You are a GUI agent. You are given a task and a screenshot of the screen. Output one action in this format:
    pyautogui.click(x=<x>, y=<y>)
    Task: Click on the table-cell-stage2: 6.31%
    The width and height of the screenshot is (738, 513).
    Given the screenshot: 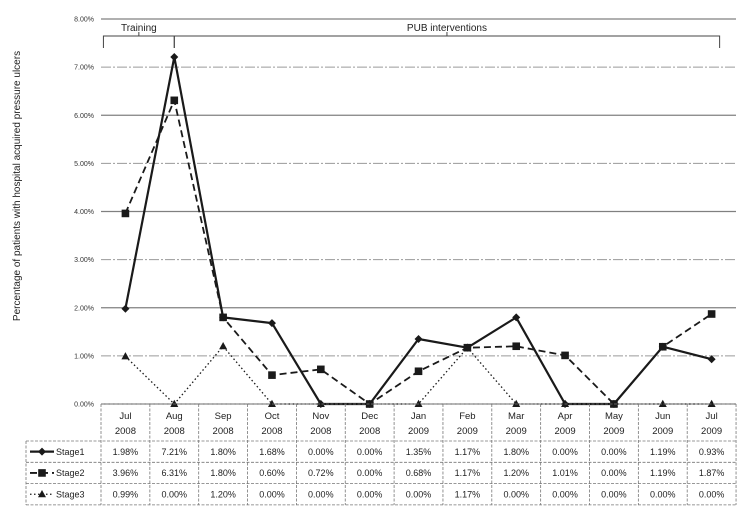 What is the action you would take?
    pyautogui.click(x=175, y=473)
    